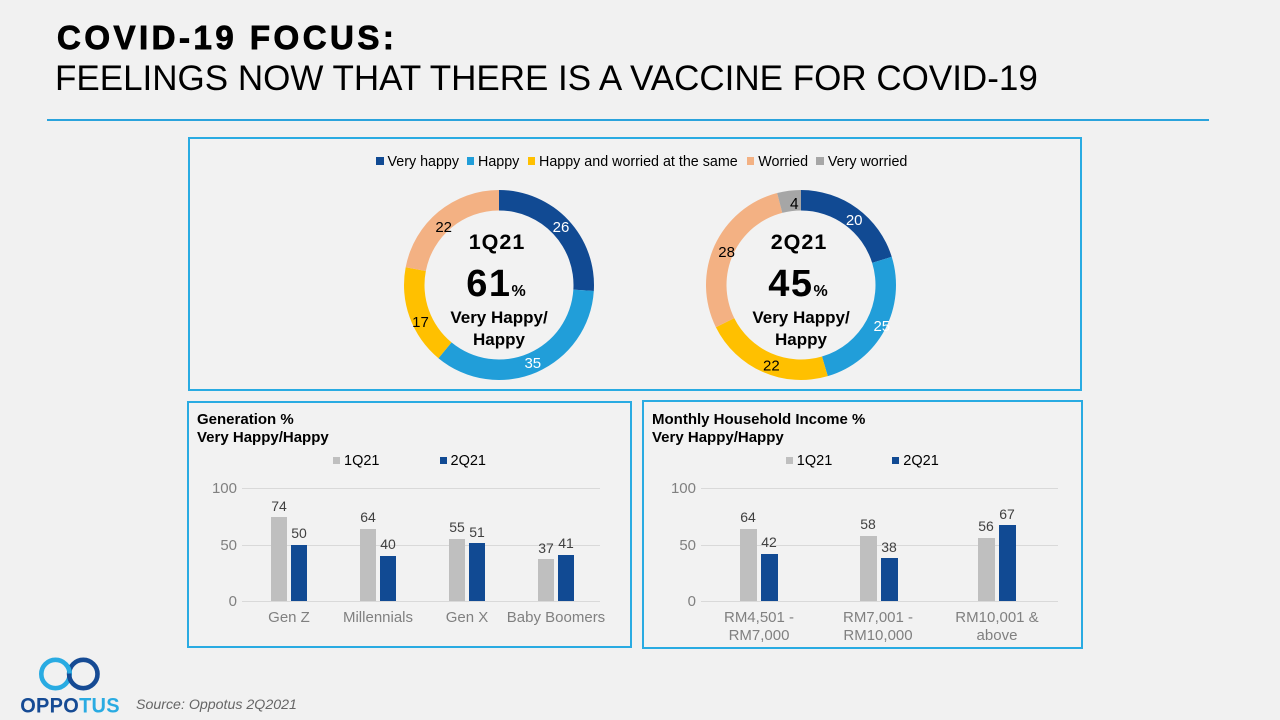  Describe the element at coordinates (854, 220) in the screenshot. I see `svg-text: 20` at that location.